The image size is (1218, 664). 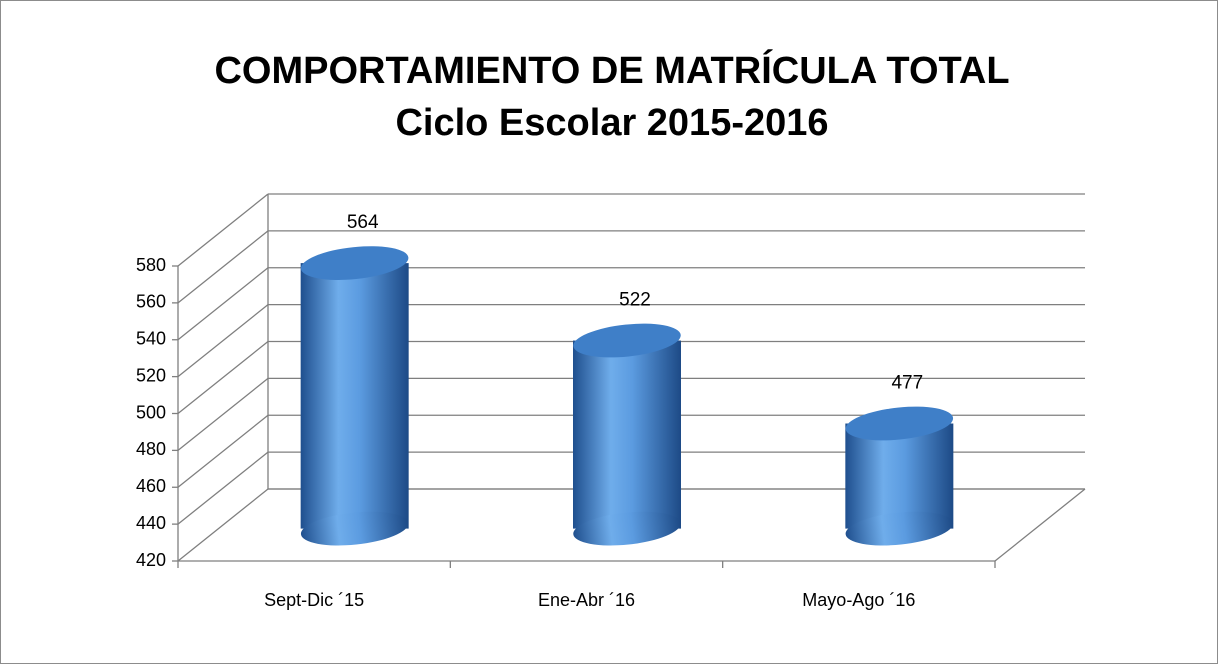 I want to click on value-label: 522, so click(x=635, y=300).